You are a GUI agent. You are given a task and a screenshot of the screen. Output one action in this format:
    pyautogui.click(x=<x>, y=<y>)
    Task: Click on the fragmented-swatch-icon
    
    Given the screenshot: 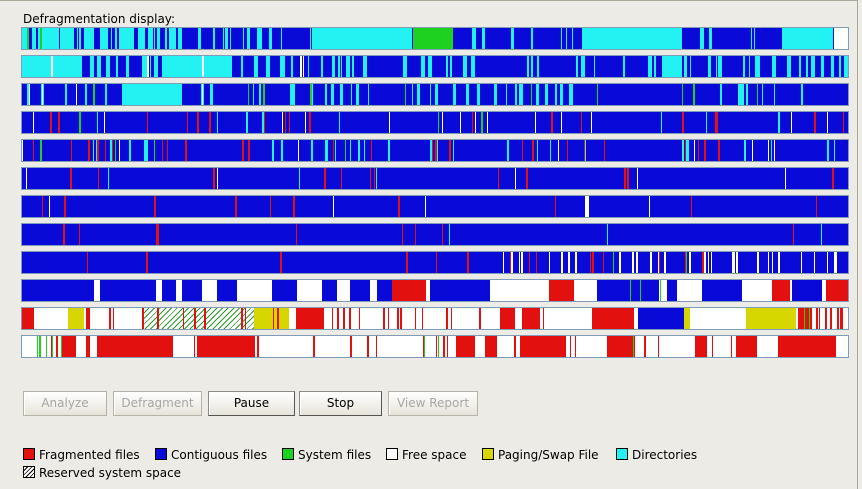 What is the action you would take?
    pyautogui.click(x=29, y=454)
    